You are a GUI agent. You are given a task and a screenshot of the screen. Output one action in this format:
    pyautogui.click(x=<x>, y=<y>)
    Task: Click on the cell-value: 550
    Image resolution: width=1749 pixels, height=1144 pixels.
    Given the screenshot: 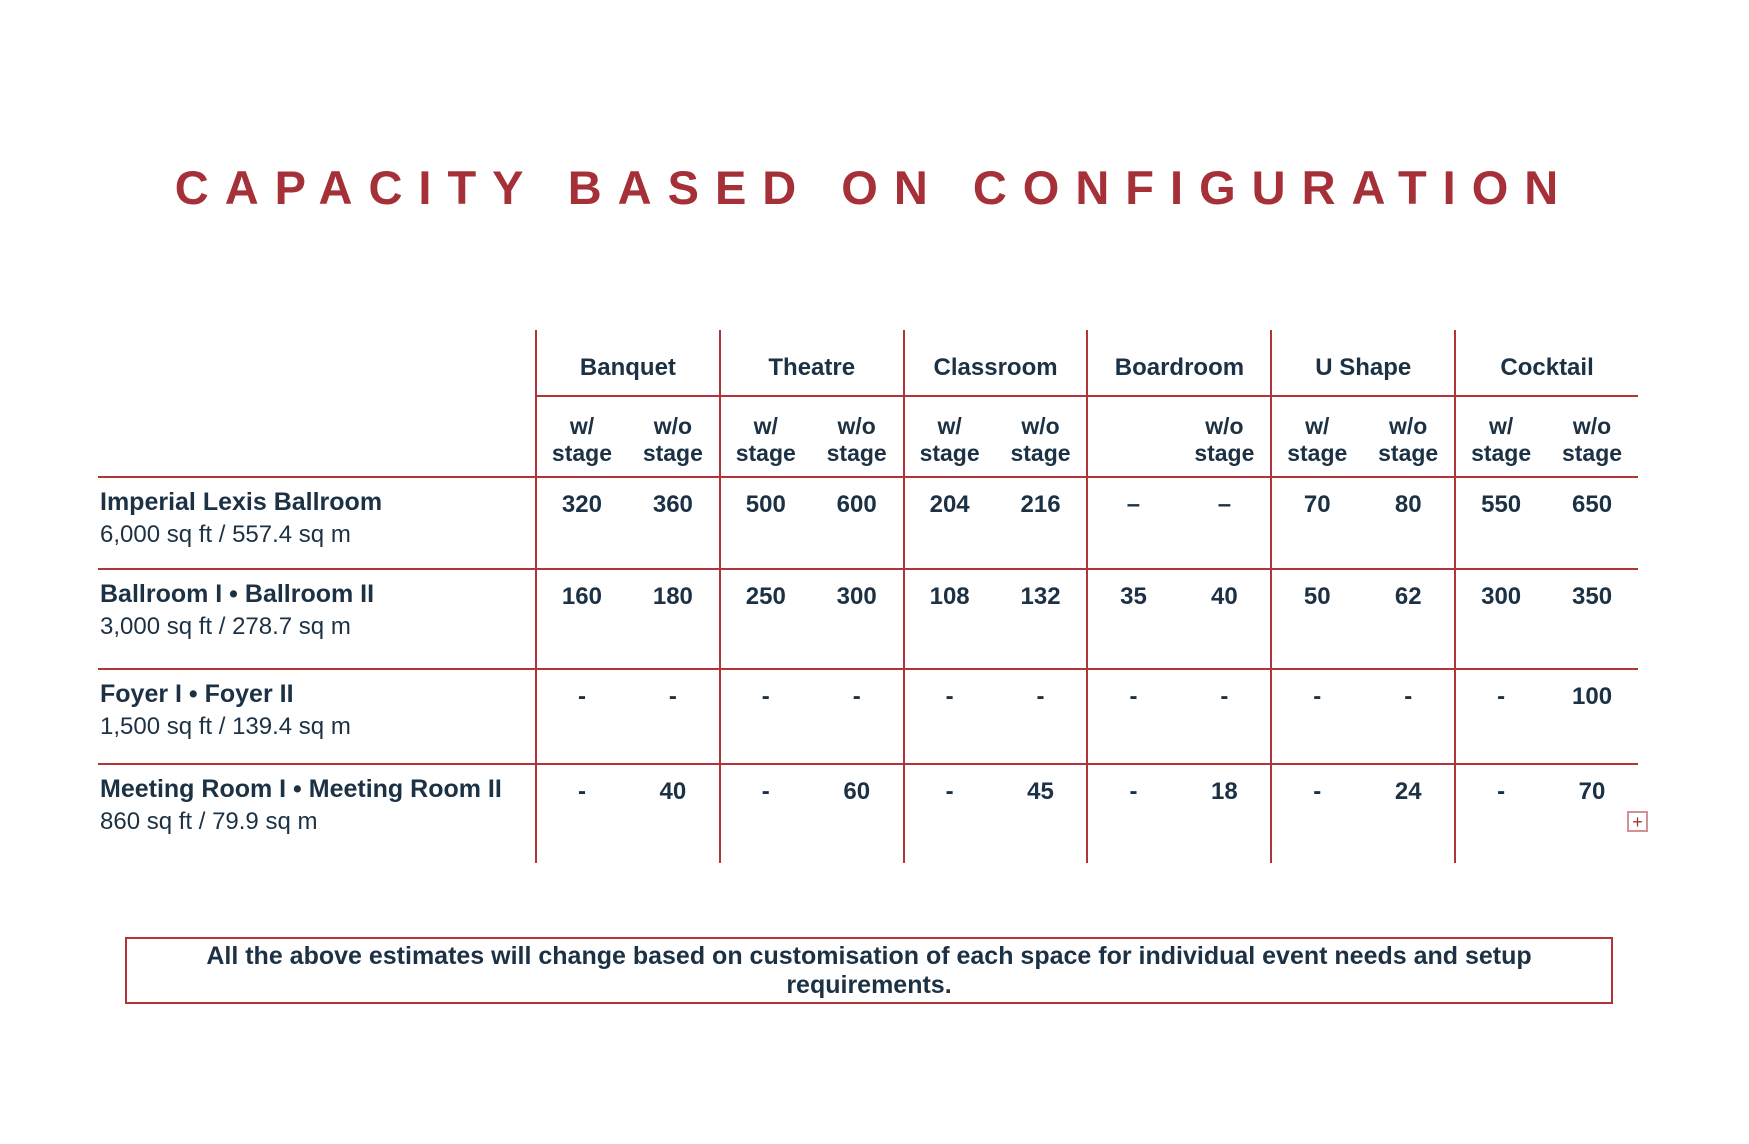 What is the action you would take?
    pyautogui.click(x=1500, y=523)
    